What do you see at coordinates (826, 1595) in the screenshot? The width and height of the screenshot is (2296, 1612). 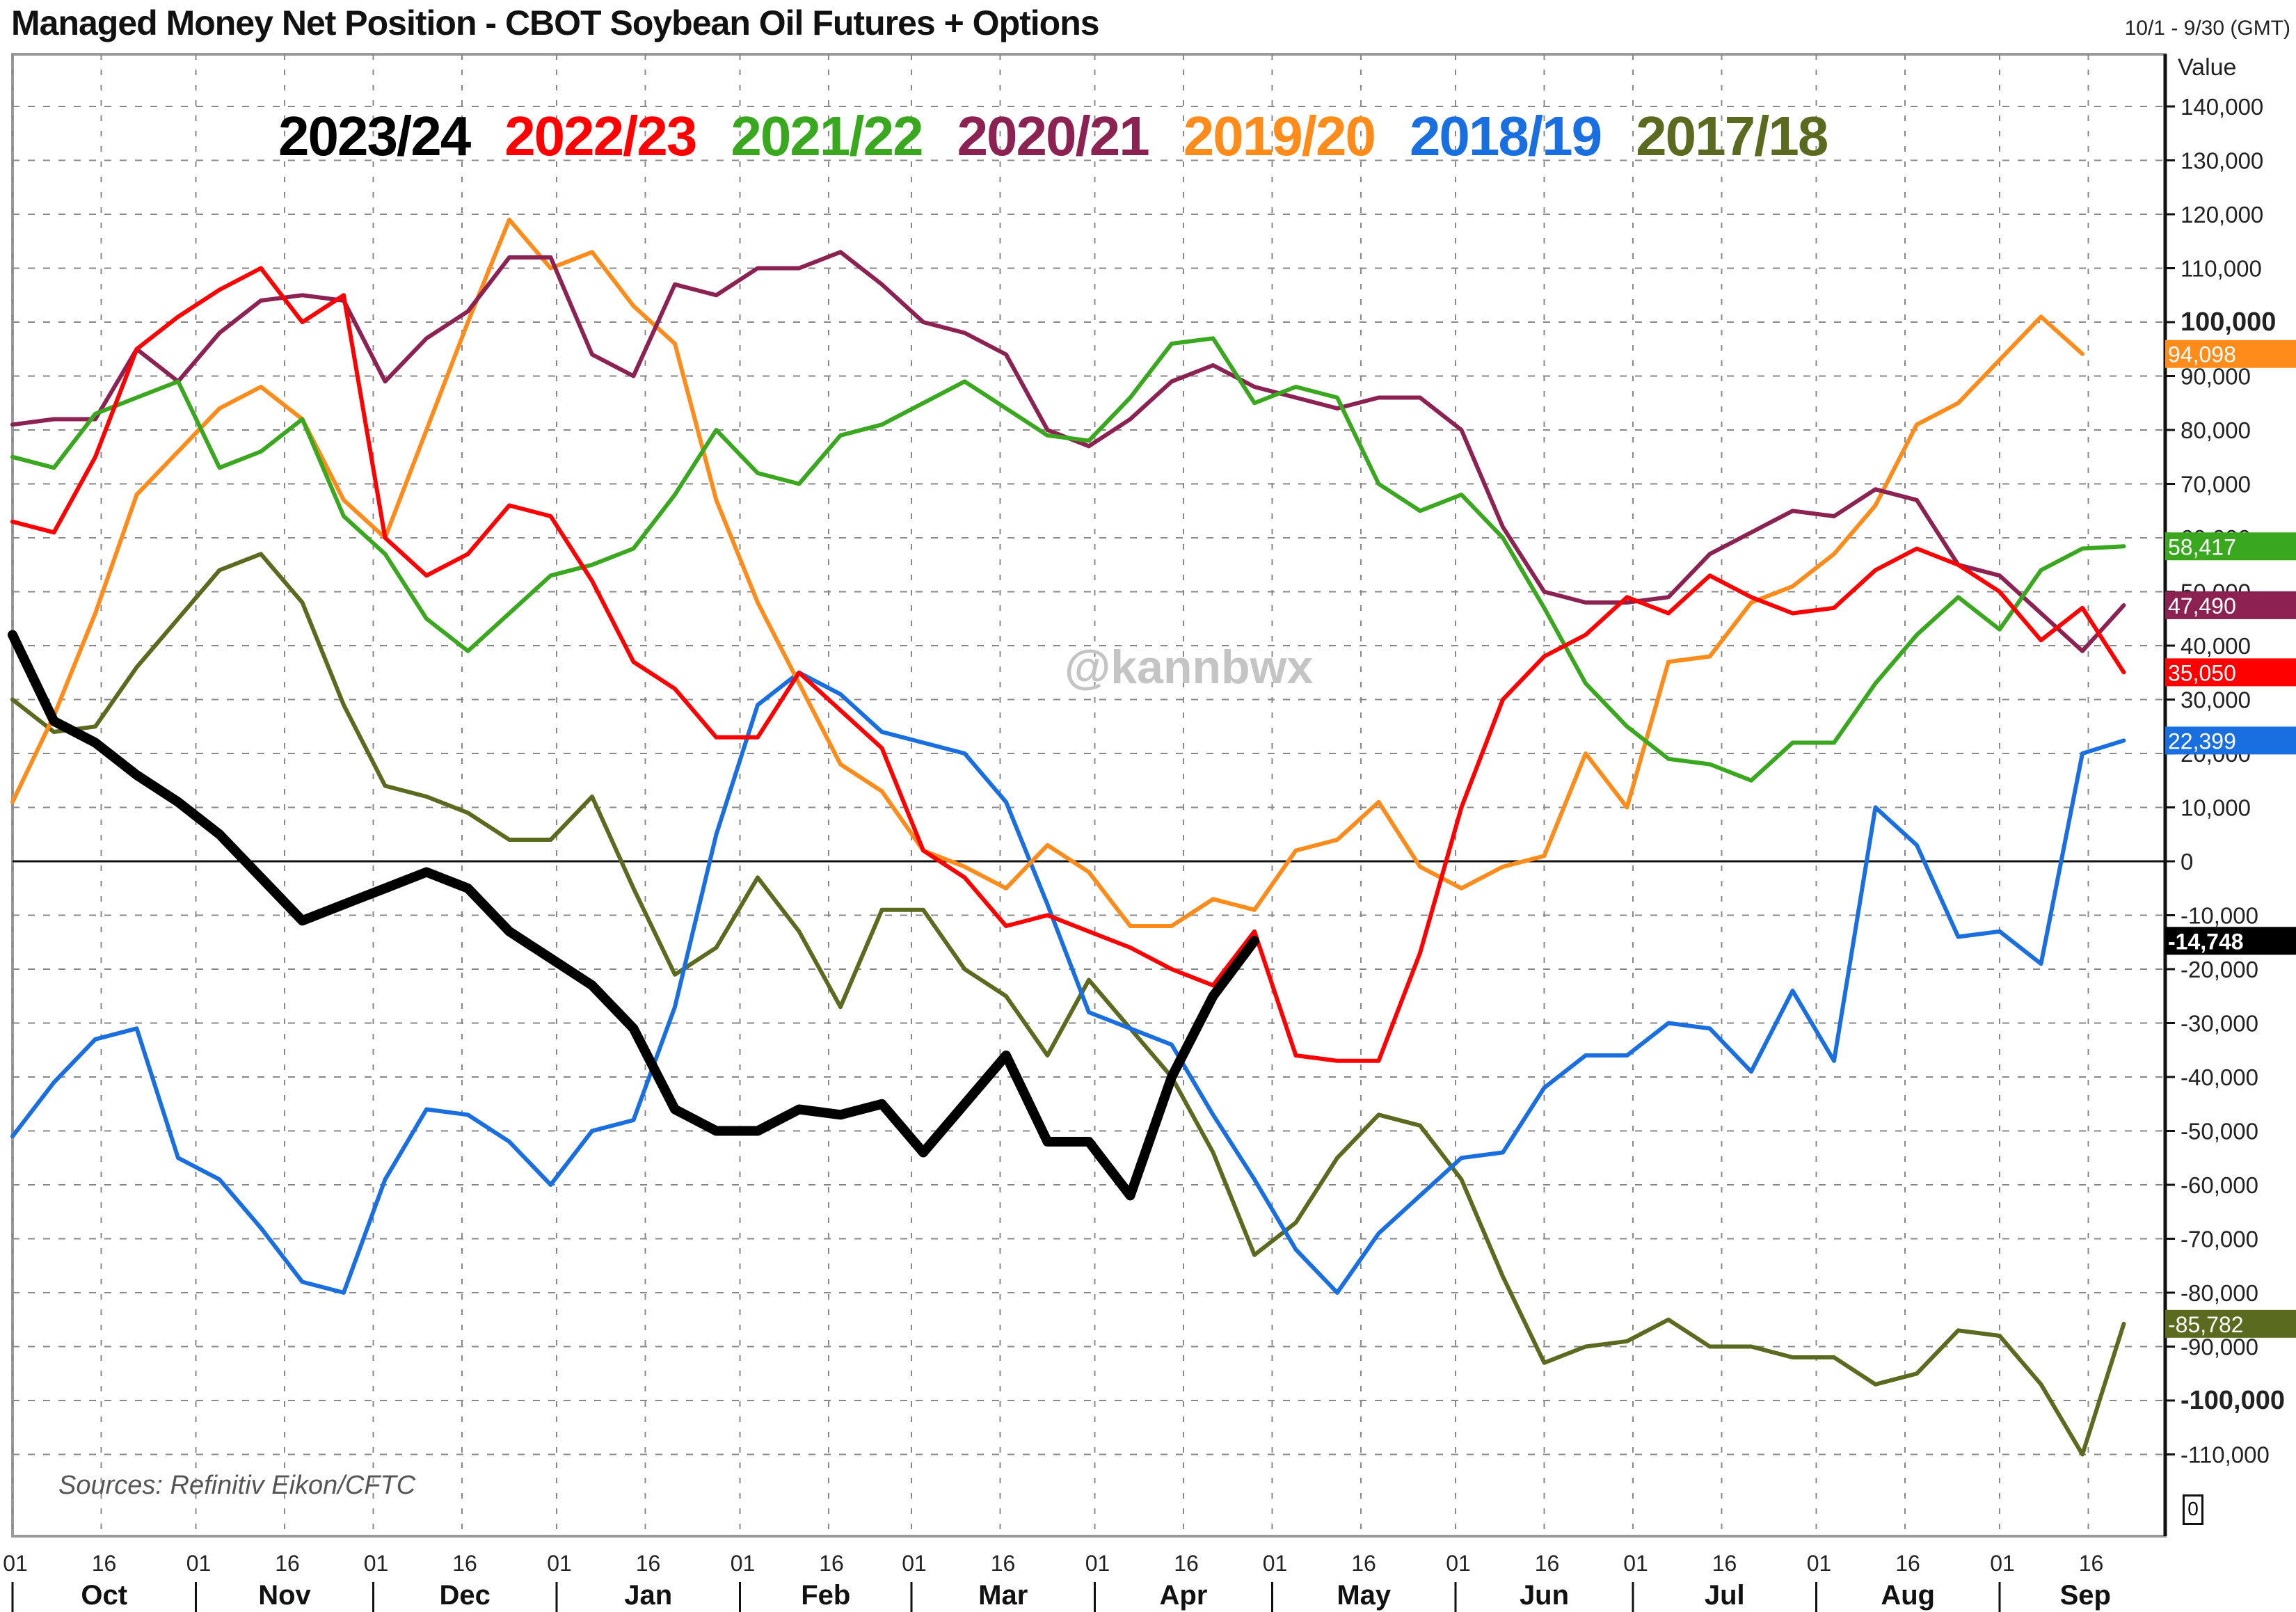 I see `month-label: Feb` at bounding box center [826, 1595].